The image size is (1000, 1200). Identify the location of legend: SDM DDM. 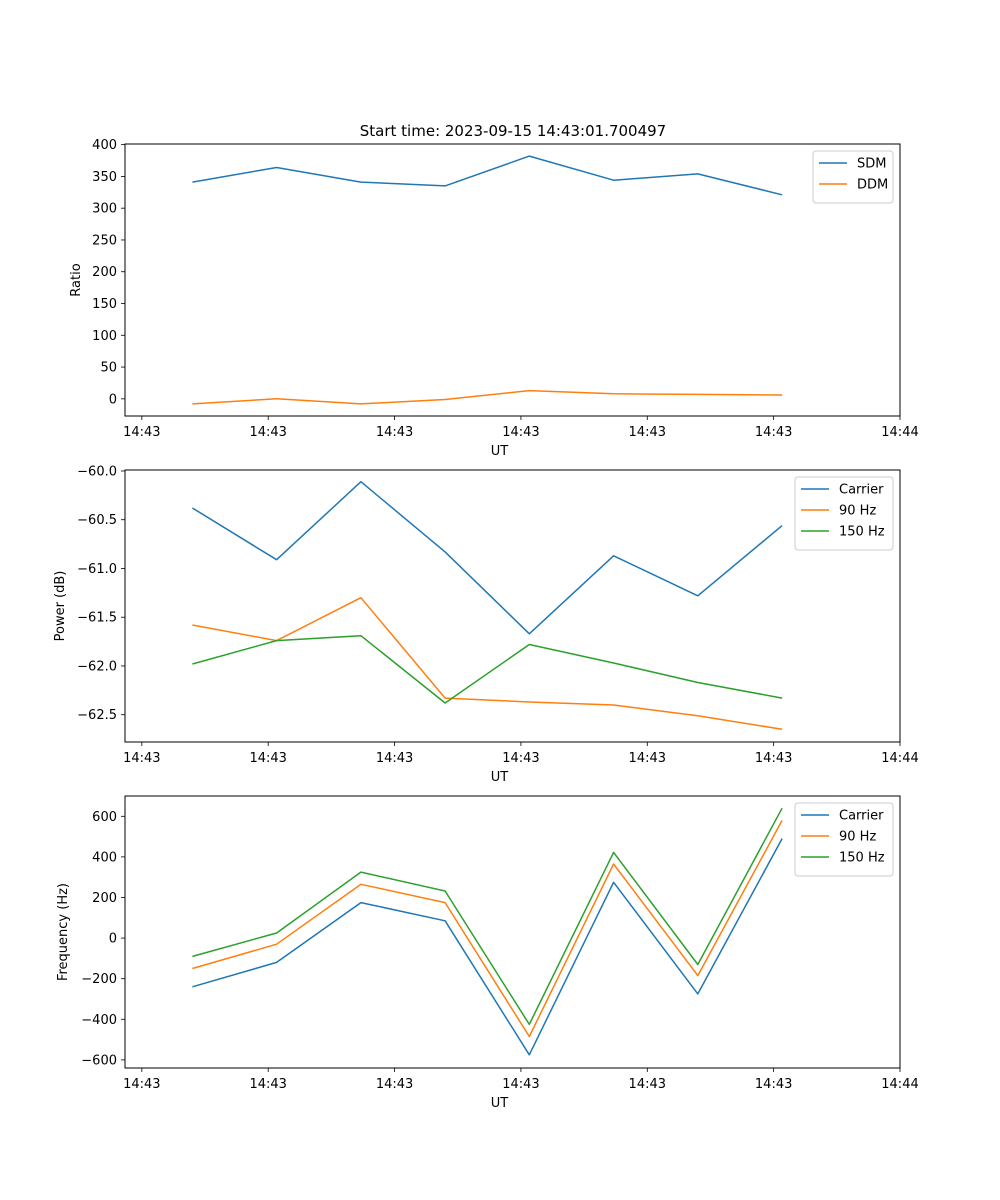
(853, 177).